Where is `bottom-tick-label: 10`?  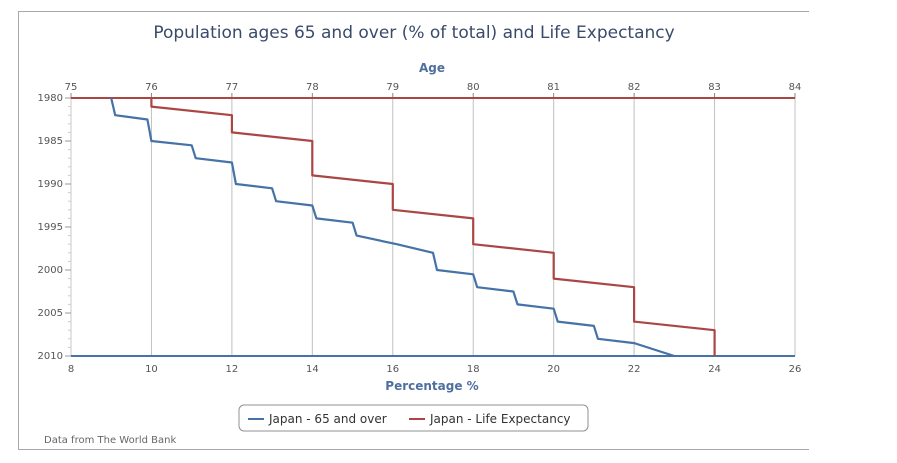
bottom-tick-label: 10 is located at coordinates (151, 369).